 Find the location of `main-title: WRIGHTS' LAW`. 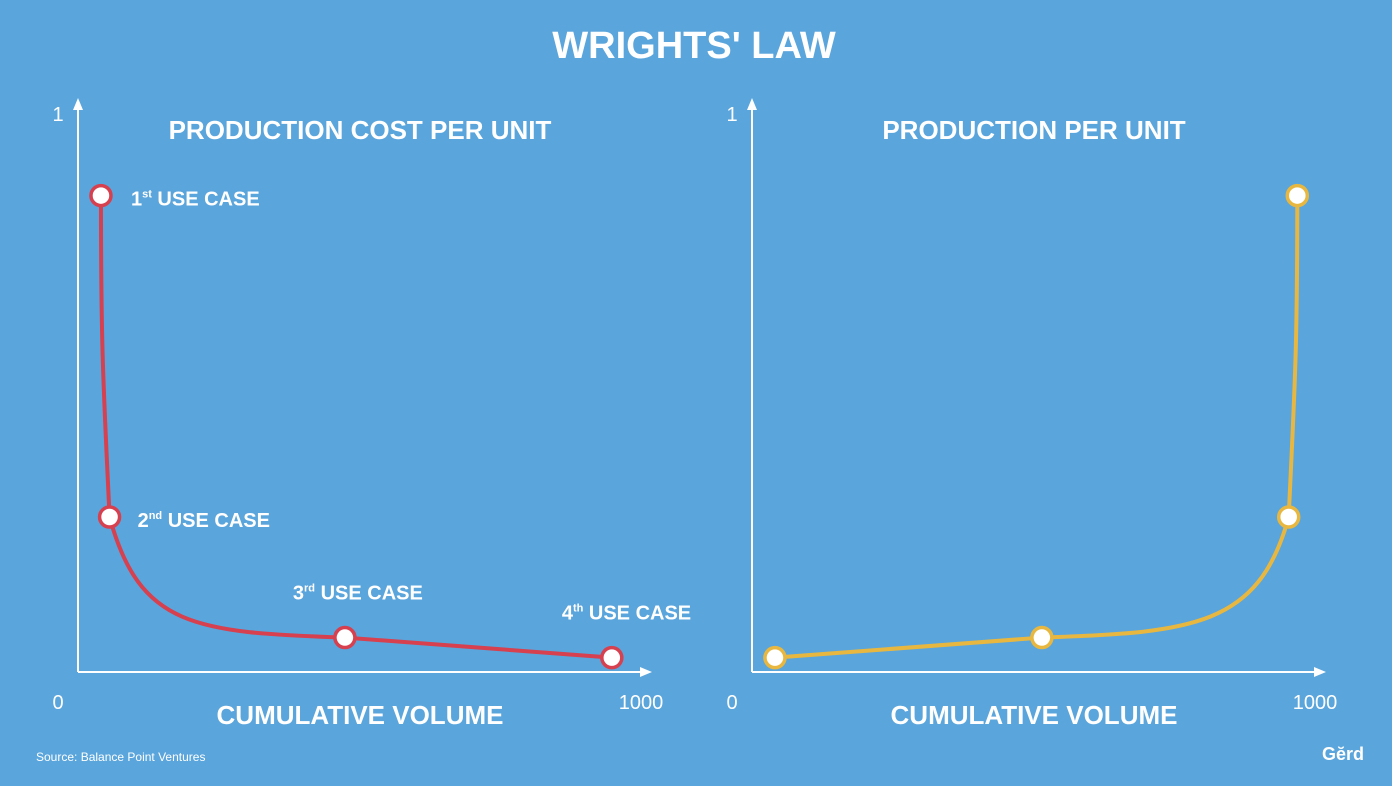

main-title: WRIGHTS' LAW is located at coordinates (694, 46).